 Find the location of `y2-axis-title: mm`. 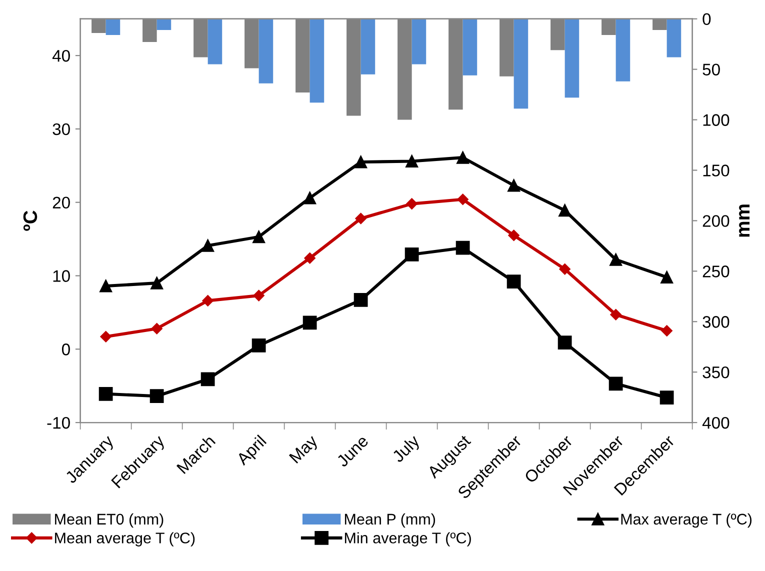

y2-axis-title: mm is located at coordinates (744, 220).